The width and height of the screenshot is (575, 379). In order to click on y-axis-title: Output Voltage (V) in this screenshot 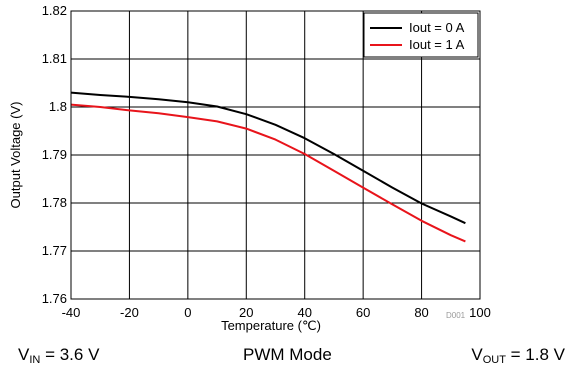, I will do `click(15, 155)`.